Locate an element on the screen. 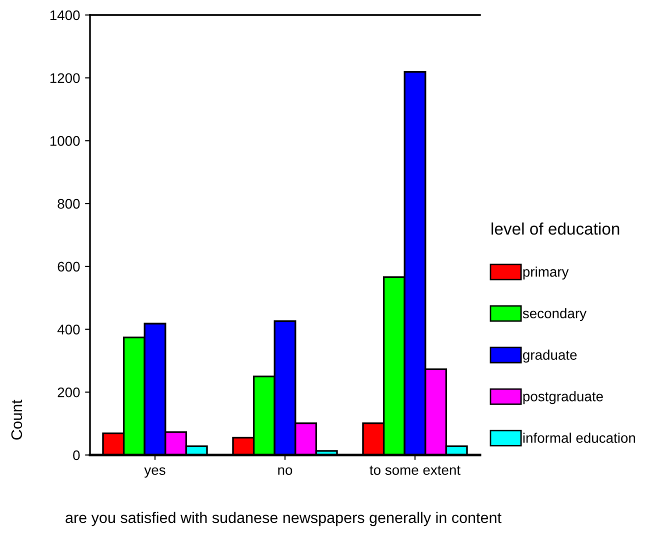 The width and height of the screenshot is (661, 536). x-tick-label: yes is located at coordinates (155, 472).